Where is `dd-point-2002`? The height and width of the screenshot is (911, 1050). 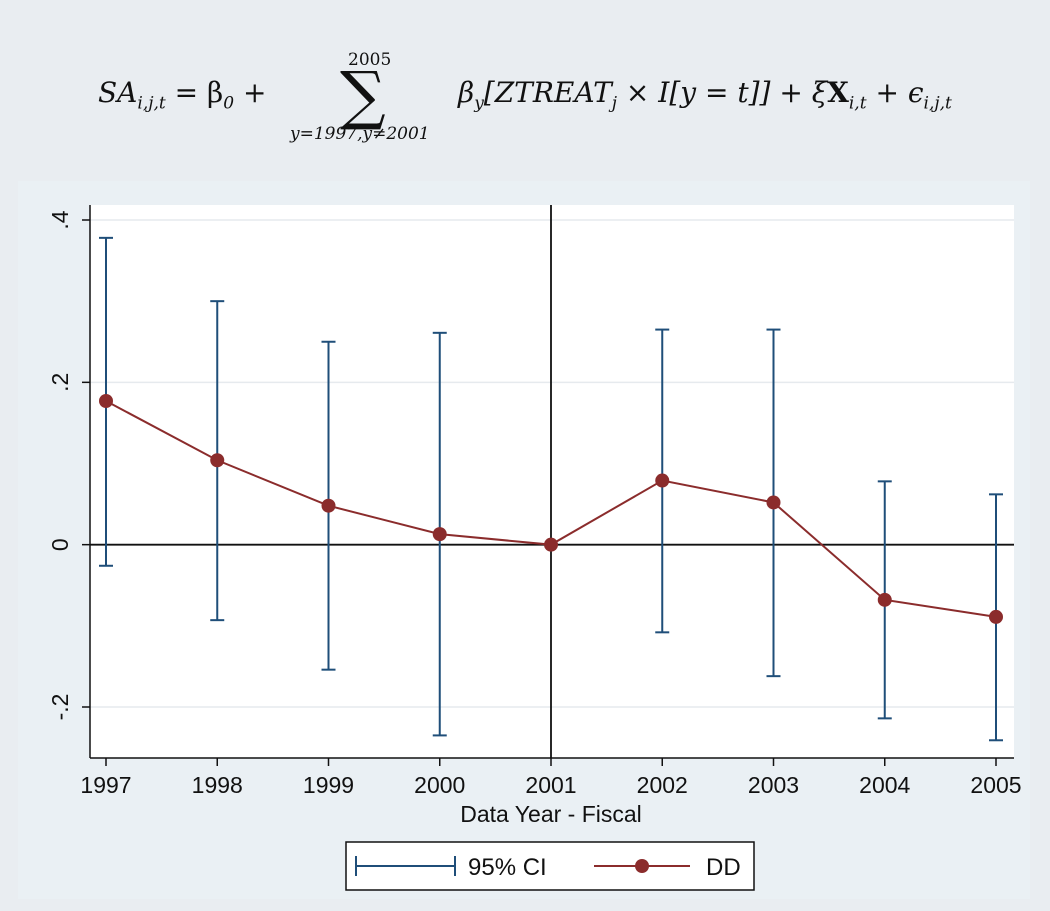
dd-point-2002 is located at coordinates (662, 480).